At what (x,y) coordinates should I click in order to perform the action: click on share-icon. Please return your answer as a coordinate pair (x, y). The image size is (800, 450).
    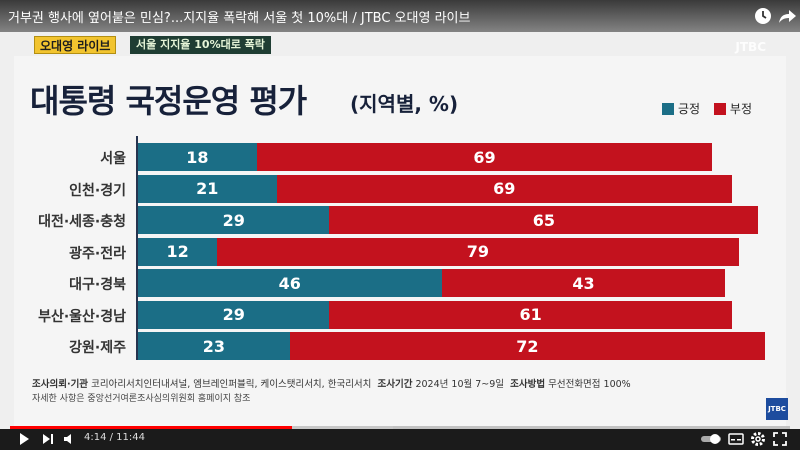
    Looking at the image, I should click on (787, 16).